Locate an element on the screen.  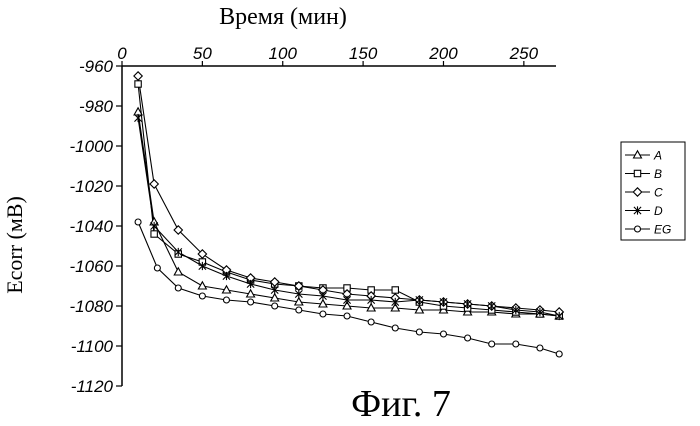
y-tick-label: -1020 is located at coordinates (92, 186).